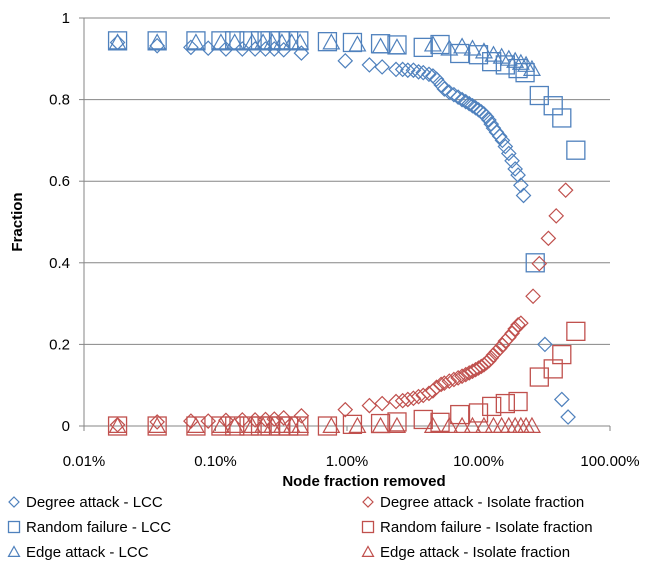 This screenshot has height=570, width=668. What do you see at coordinates (66, 18) in the screenshot?
I see `y-tick-label: 1` at bounding box center [66, 18].